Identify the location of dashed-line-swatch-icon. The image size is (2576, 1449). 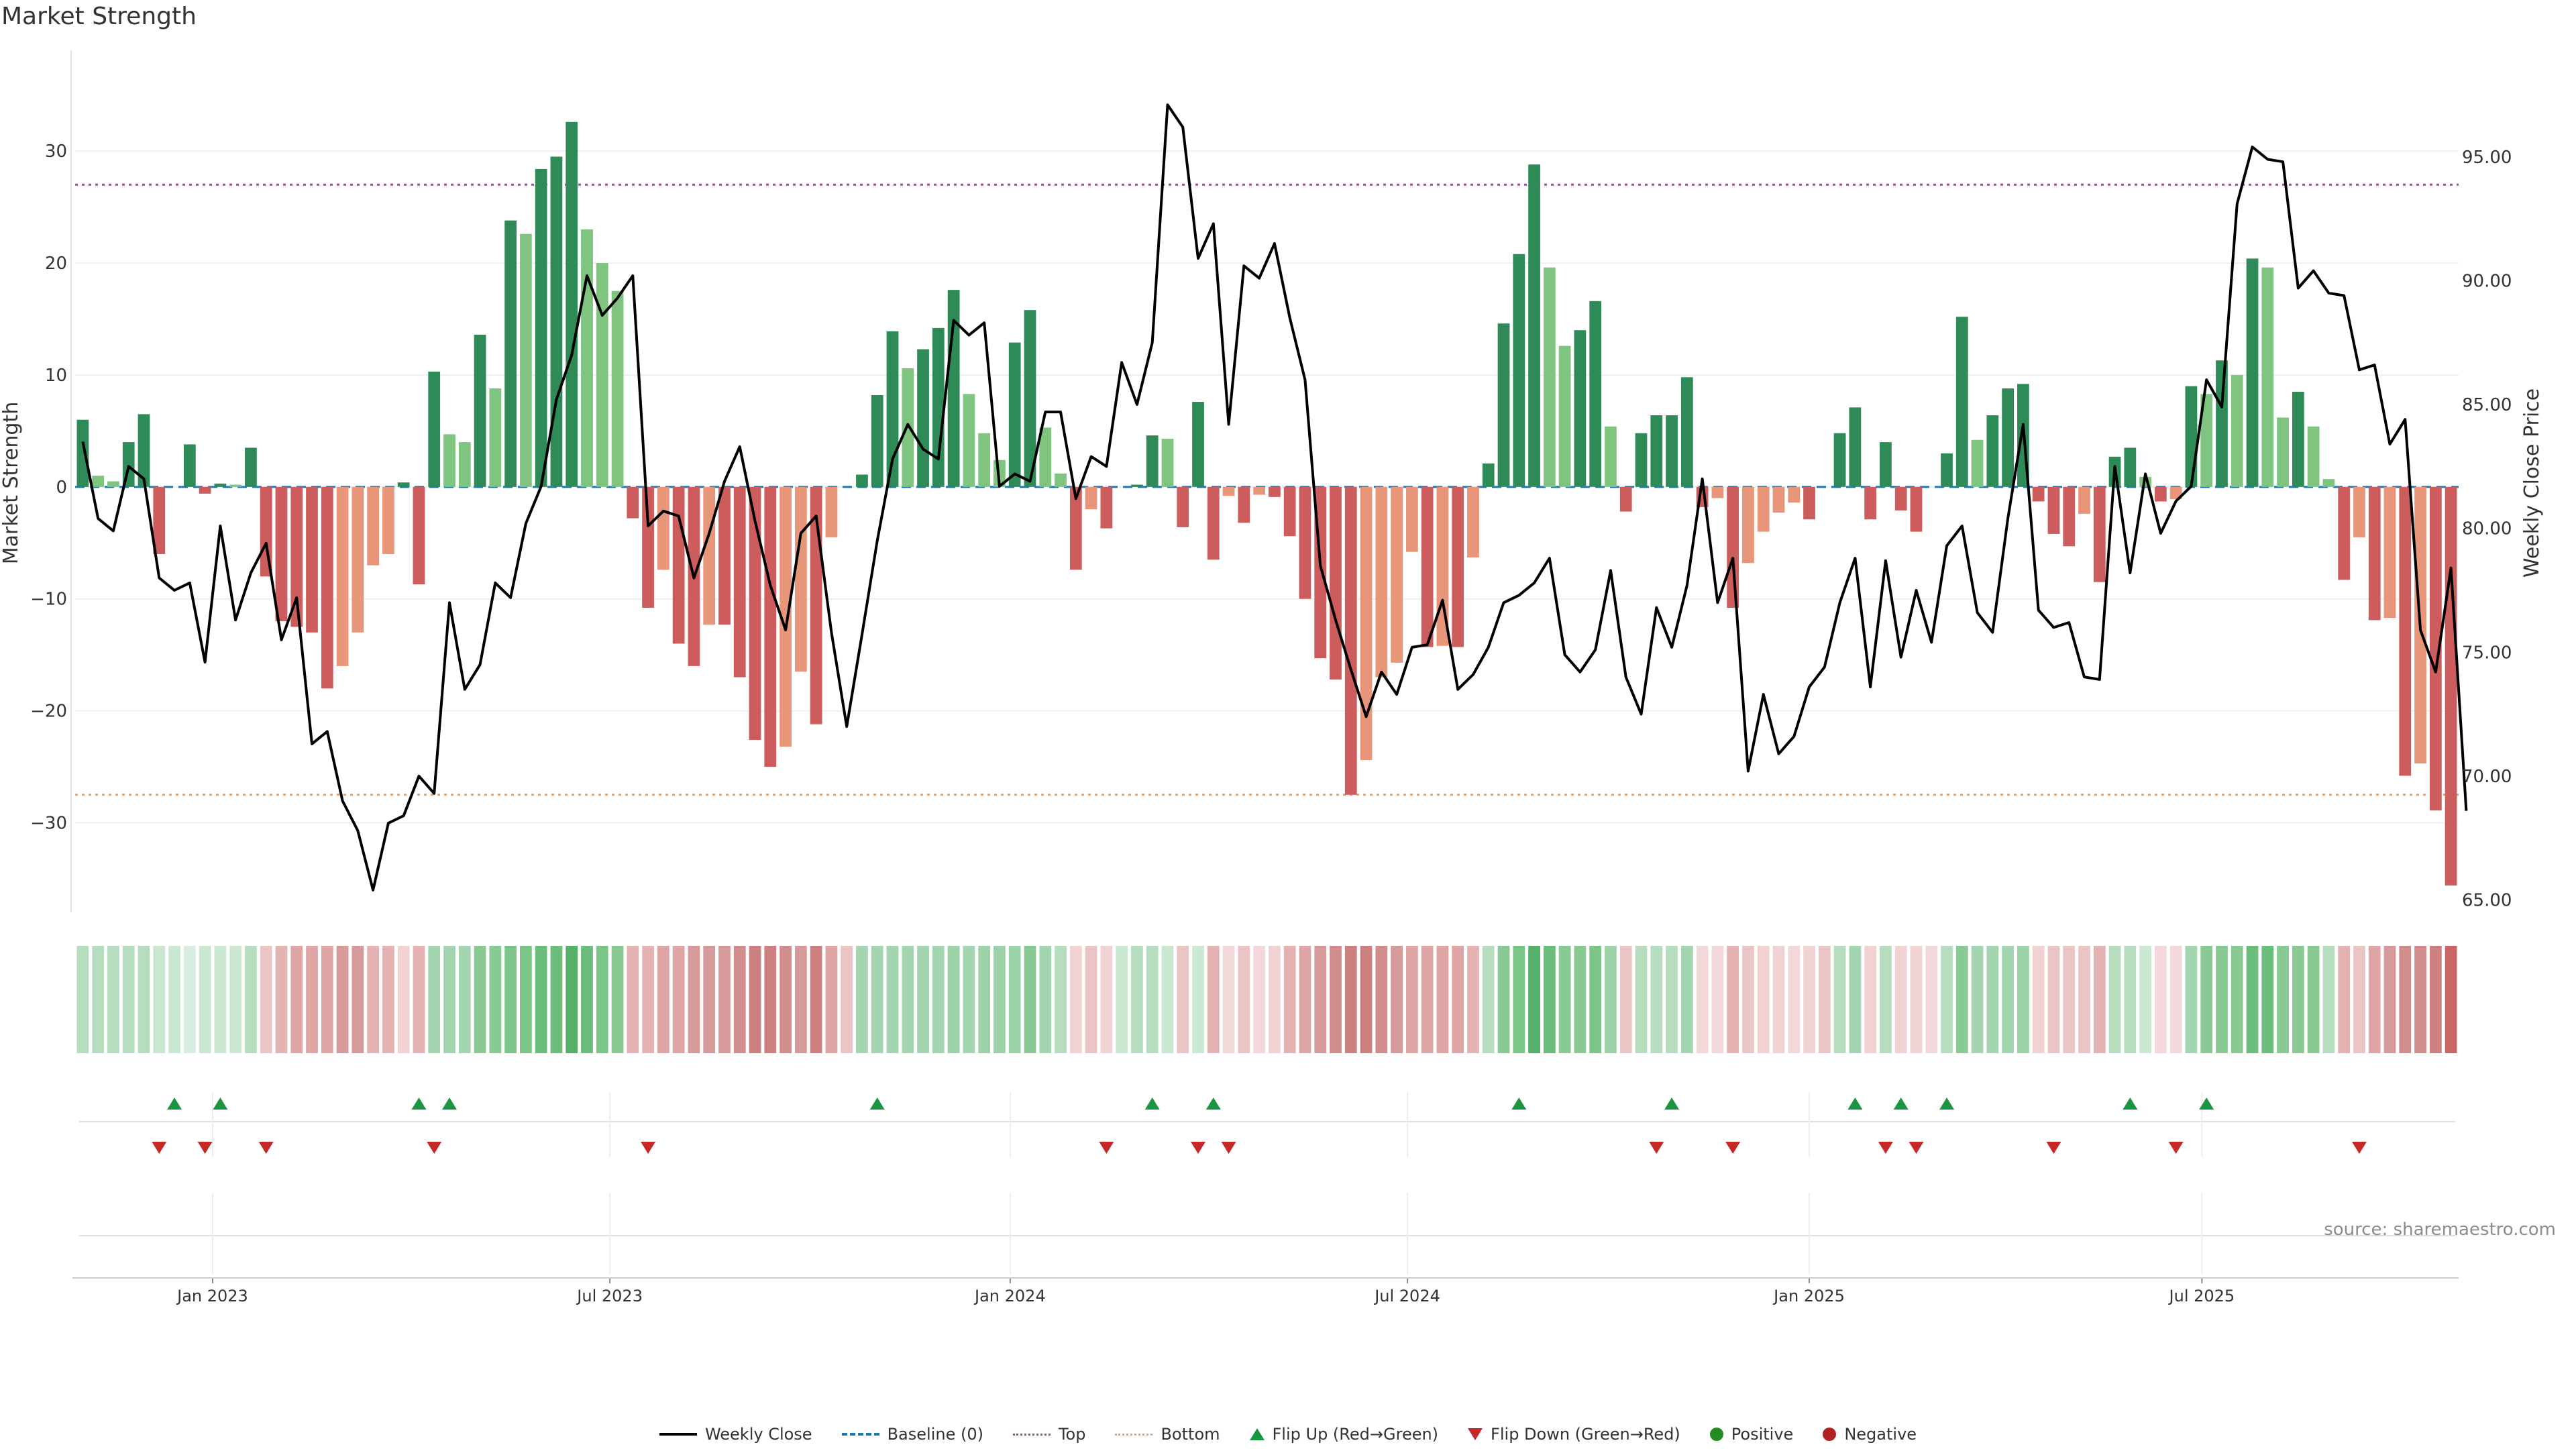
(860, 1434).